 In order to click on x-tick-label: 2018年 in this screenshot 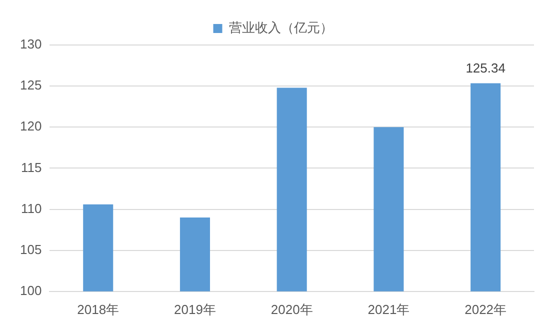, I will do `click(98, 309)`.